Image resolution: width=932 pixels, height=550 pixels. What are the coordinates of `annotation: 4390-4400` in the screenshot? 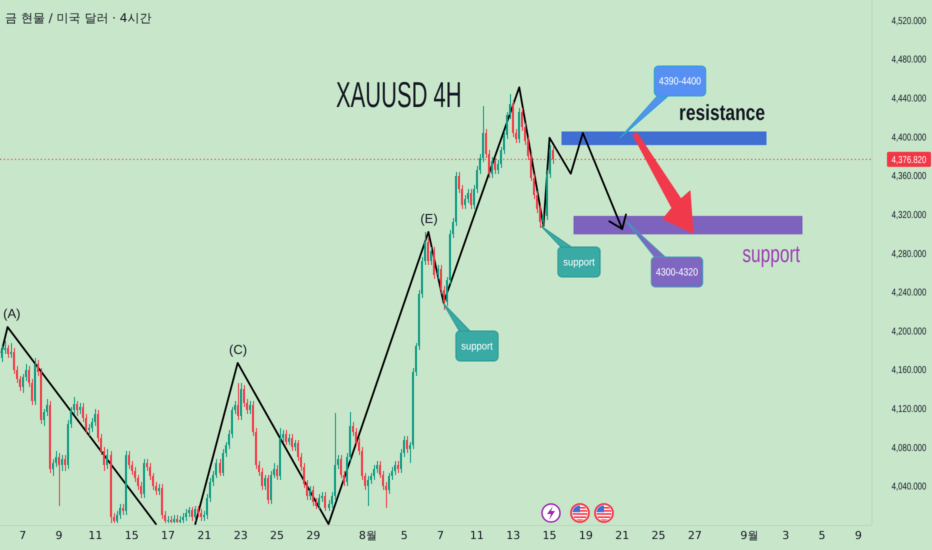 It's located at (680, 82).